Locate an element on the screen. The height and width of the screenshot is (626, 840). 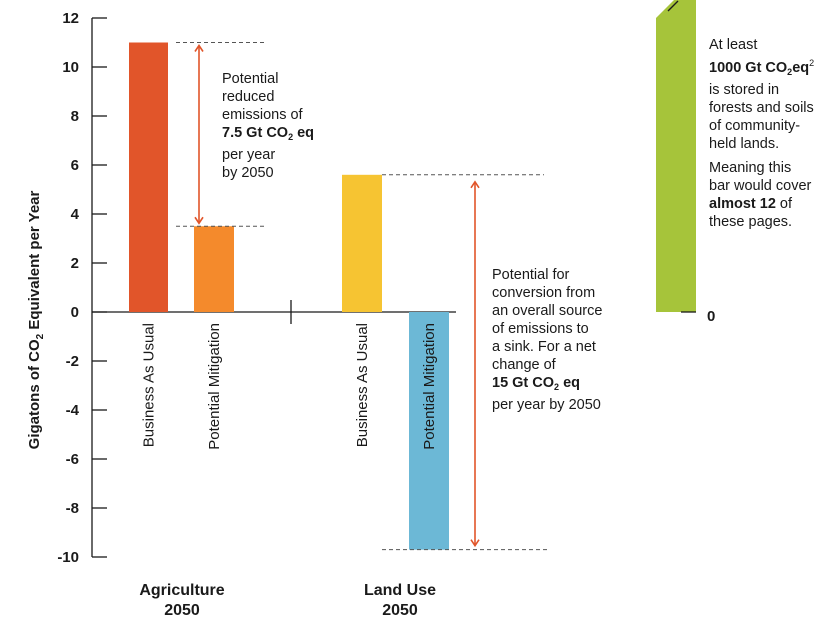
y-tick-label: -2 is located at coordinates (72, 361).